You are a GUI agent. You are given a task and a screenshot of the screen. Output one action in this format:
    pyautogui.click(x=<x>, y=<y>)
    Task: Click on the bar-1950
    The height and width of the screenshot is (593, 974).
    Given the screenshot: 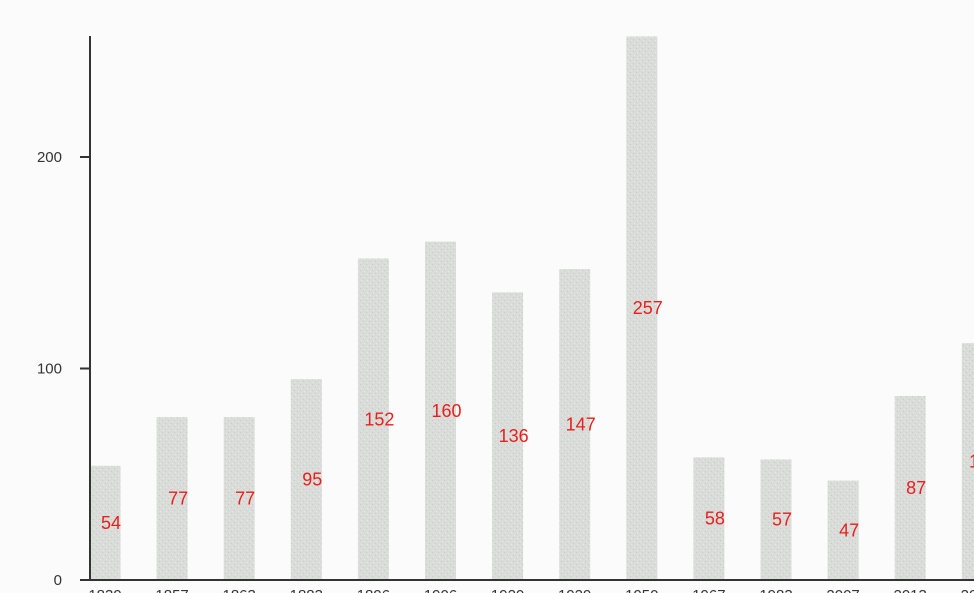 What is the action you would take?
    pyautogui.click(x=642, y=308)
    